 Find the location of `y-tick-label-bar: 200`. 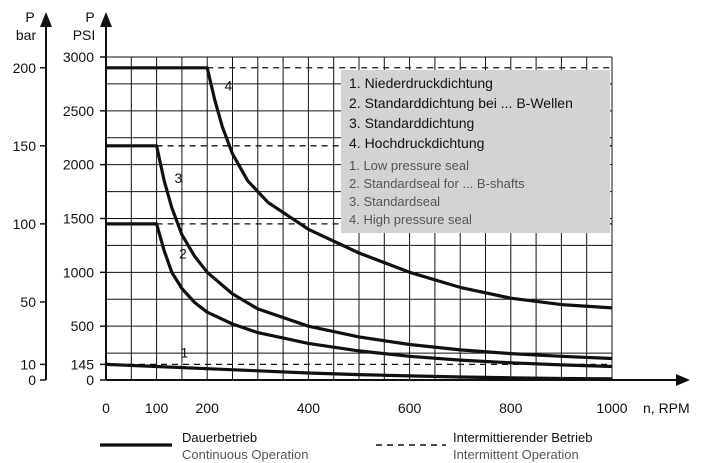

y-tick-label-bar: 200 is located at coordinates (25, 68).